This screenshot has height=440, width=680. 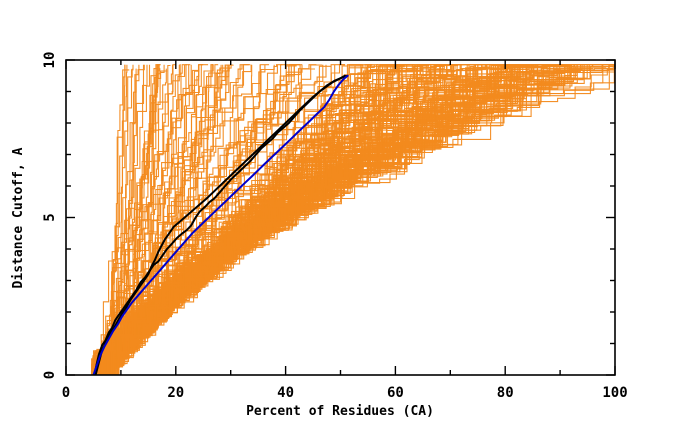 I want to click on x-tick-label: 20, so click(x=175, y=393).